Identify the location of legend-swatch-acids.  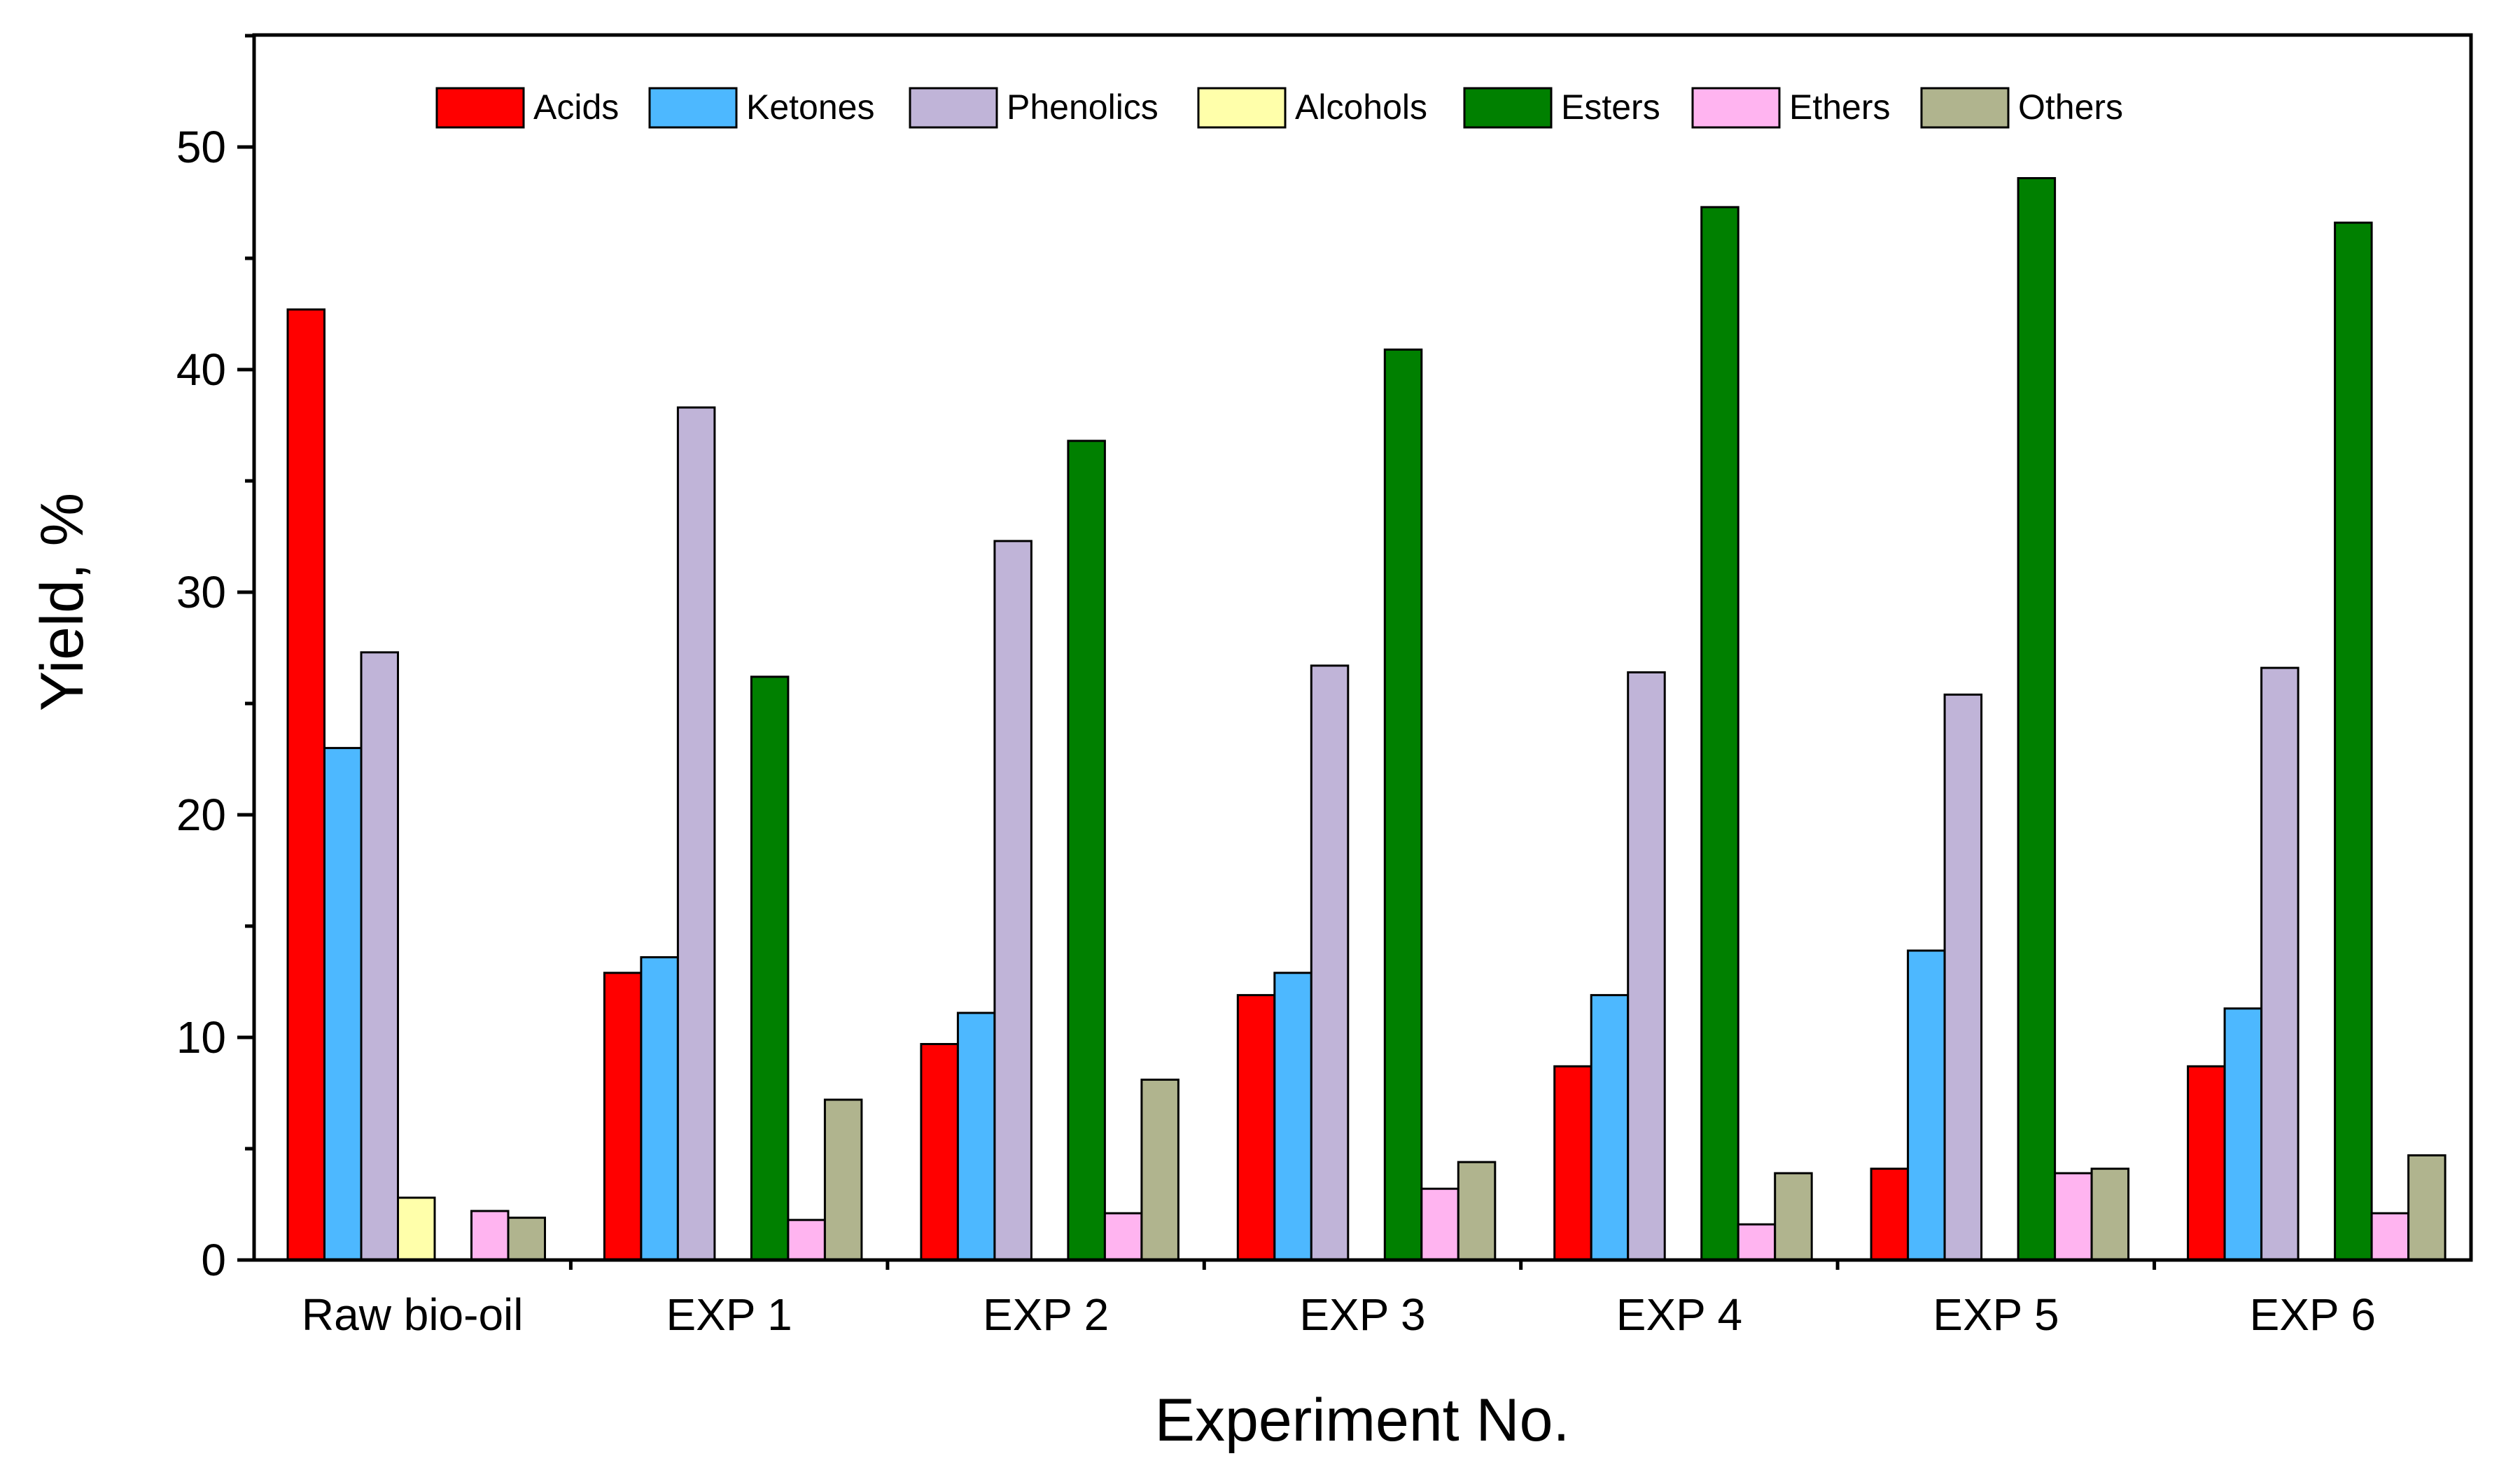
(480, 108).